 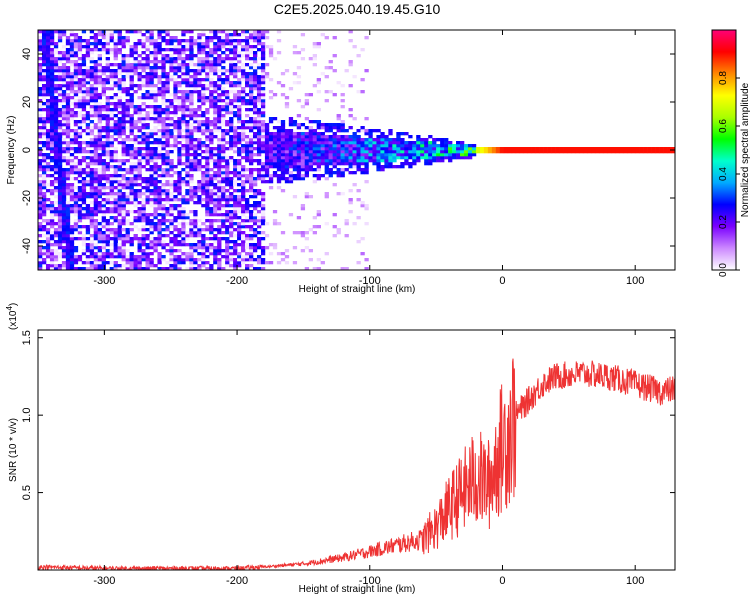 What do you see at coordinates (12, 316) in the screenshot?
I see `snr-scale-label: (x104)` at bounding box center [12, 316].